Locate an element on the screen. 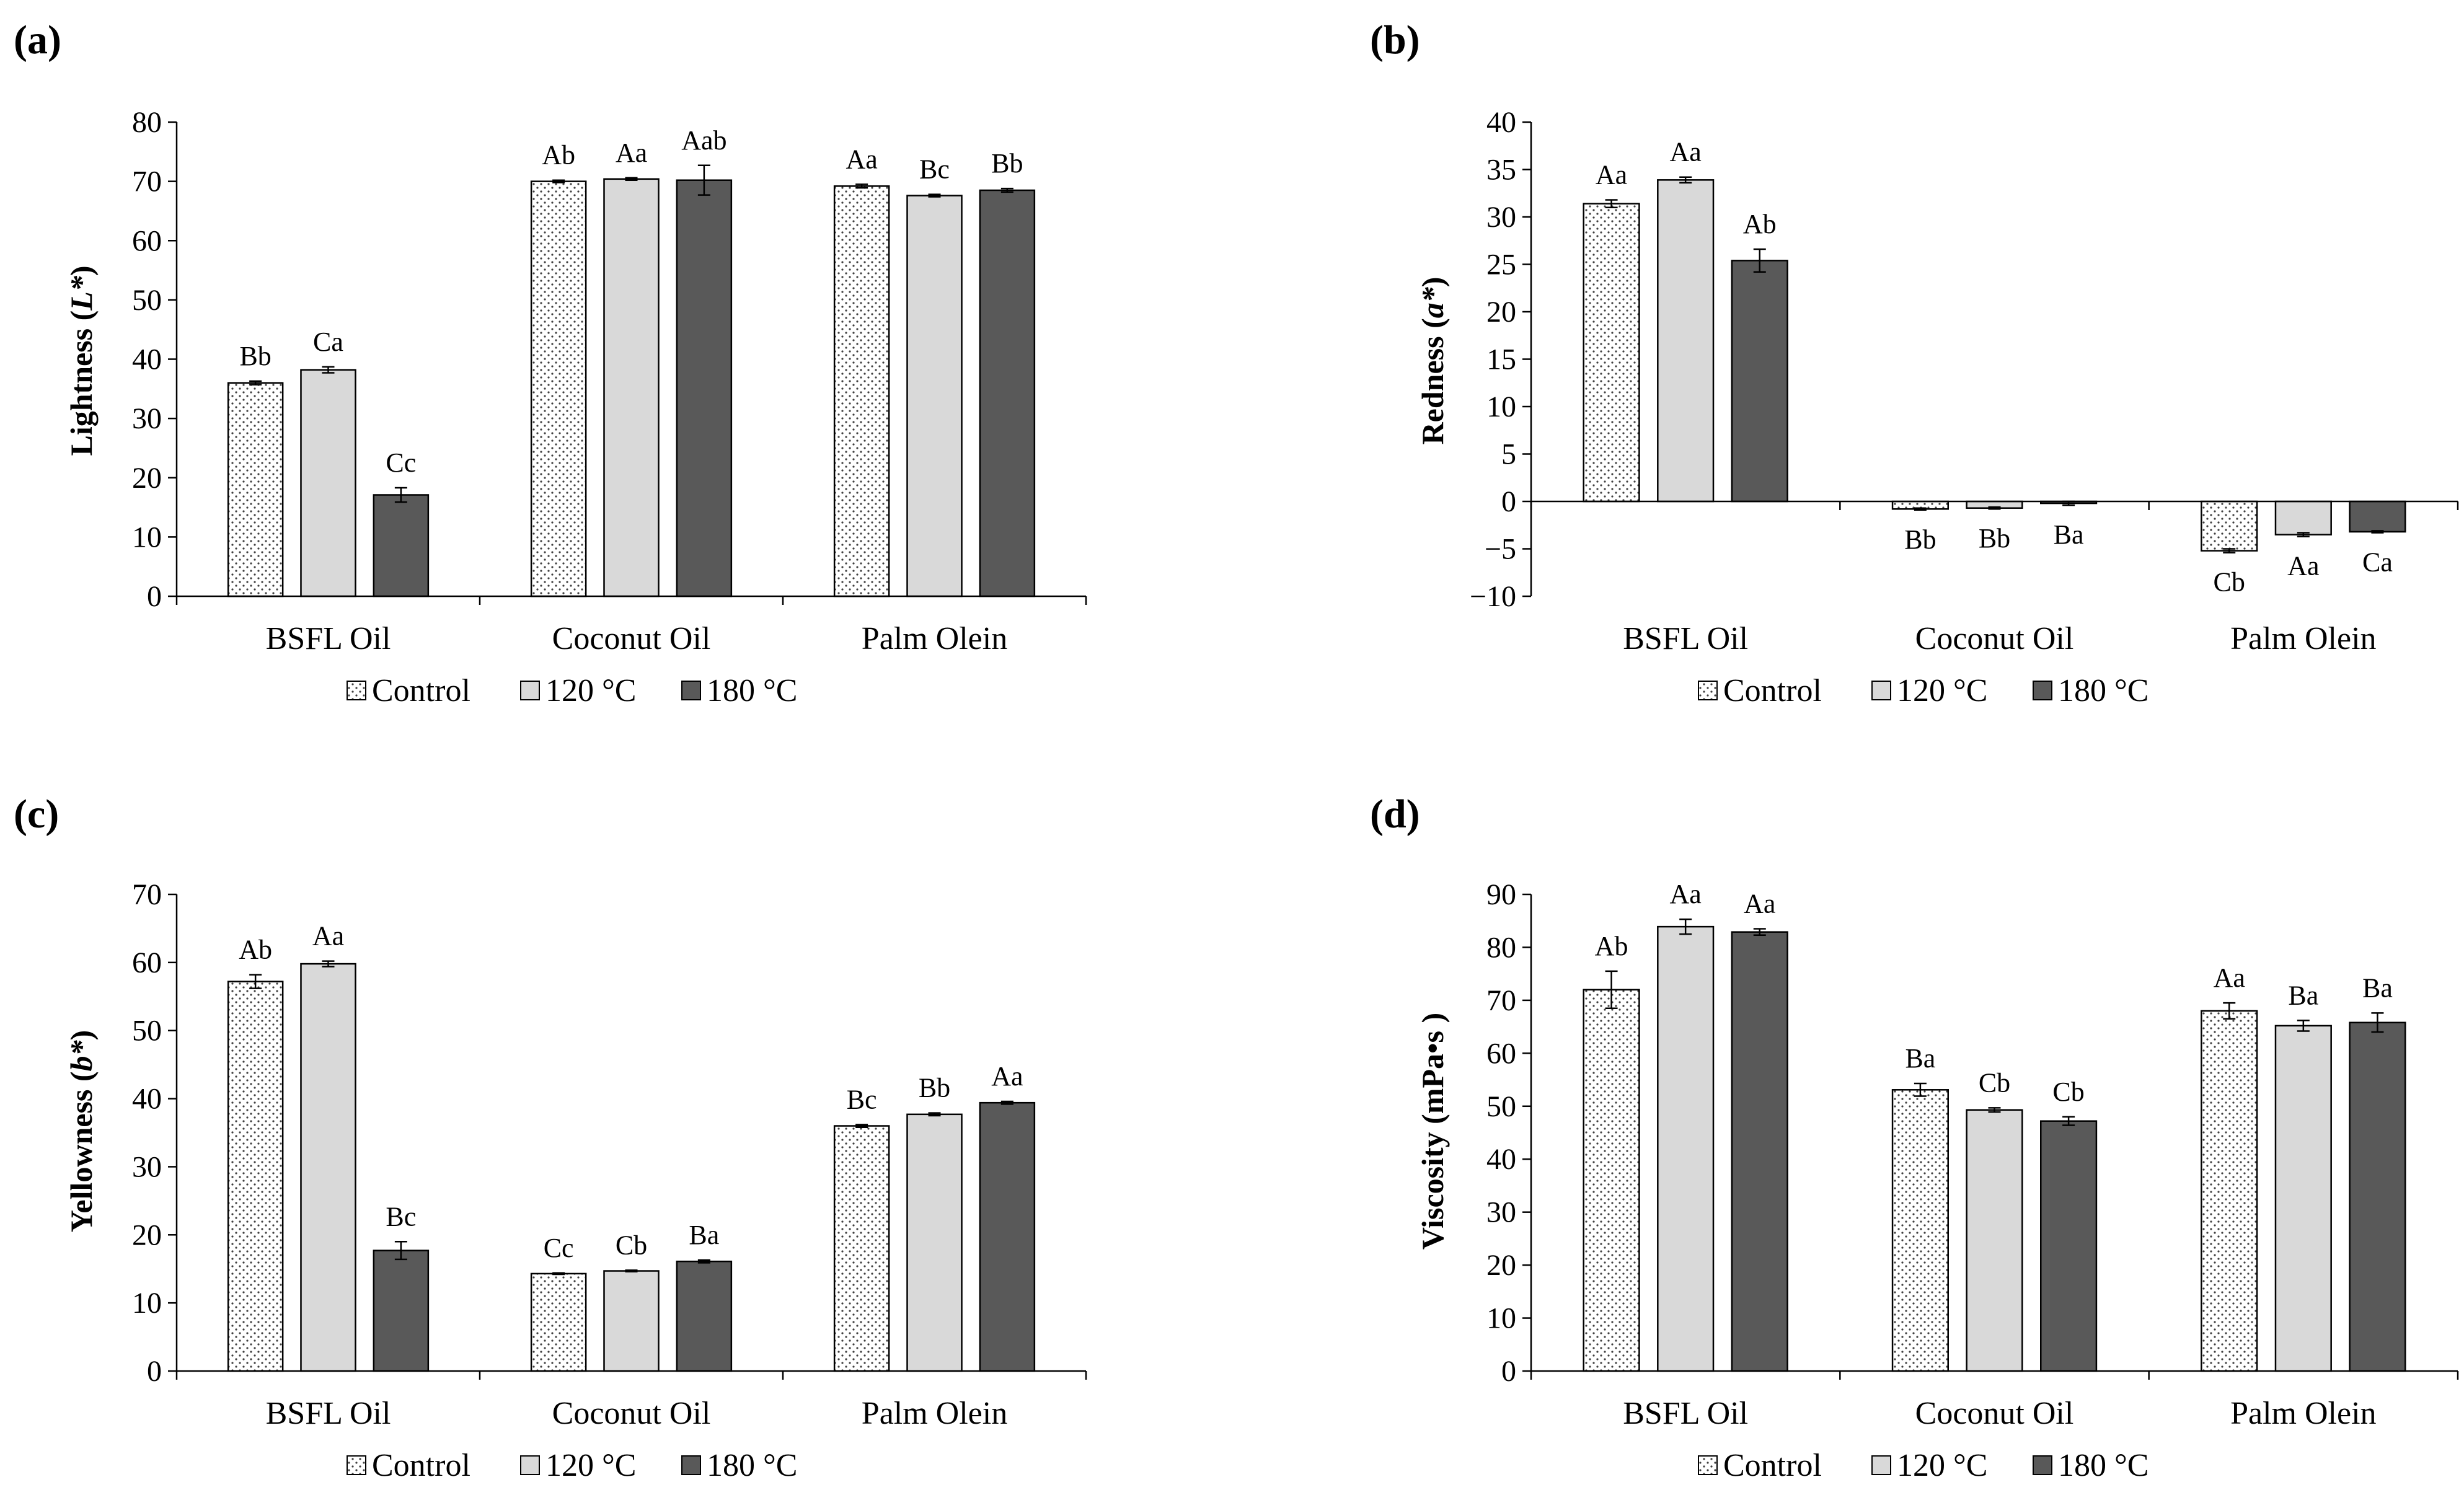 The width and height of the screenshot is (2464, 1508). legend-label-120: 120 °C is located at coordinates (590, 1466).